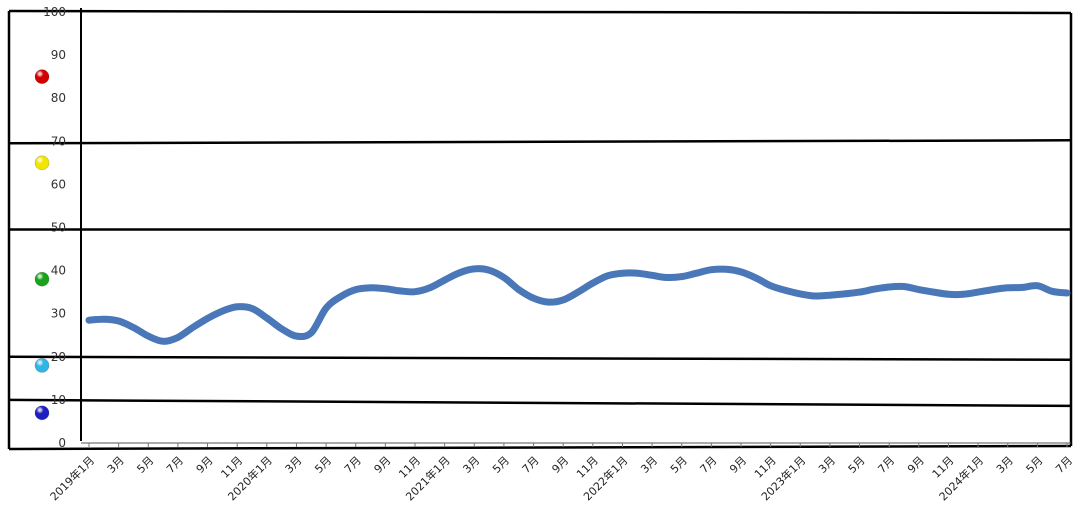  I want to click on y-tick-label: 30, so click(58, 314).